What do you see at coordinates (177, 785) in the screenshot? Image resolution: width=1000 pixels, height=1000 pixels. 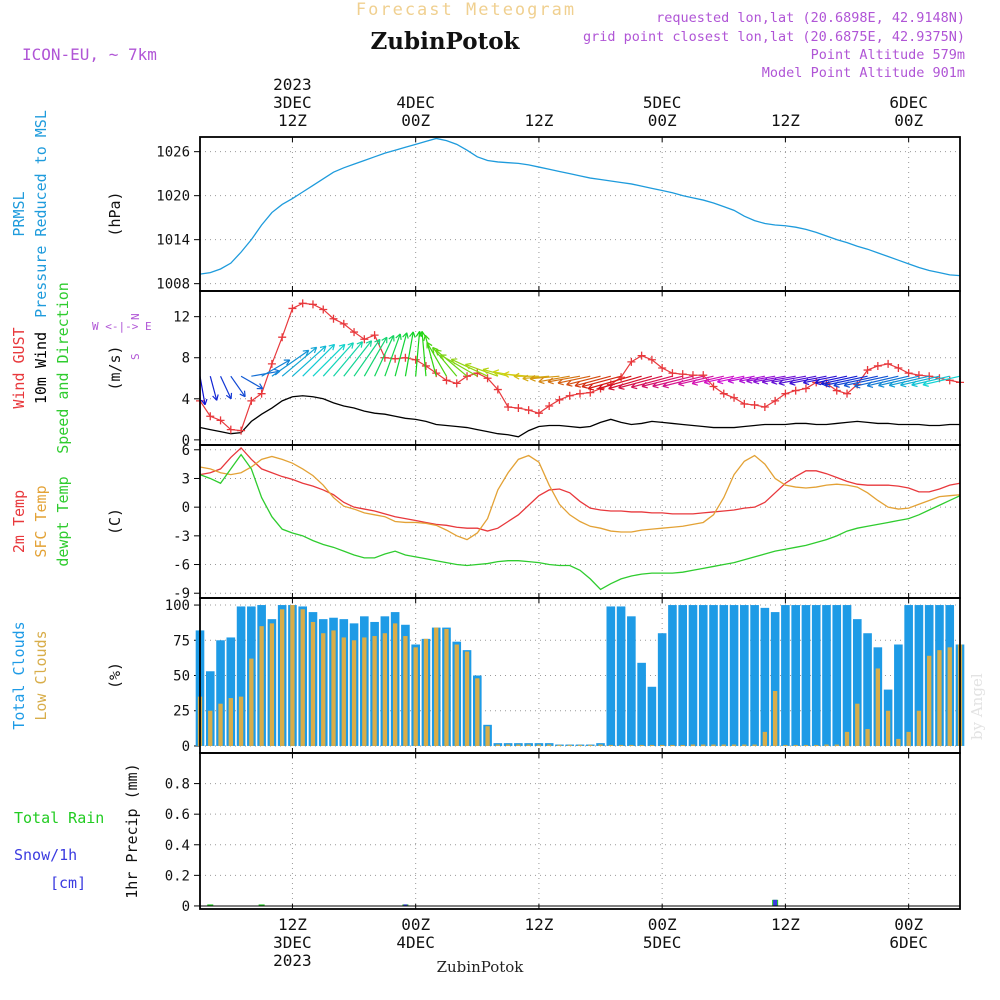 I see `ytick-label: 0.8` at bounding box center [177, 785].